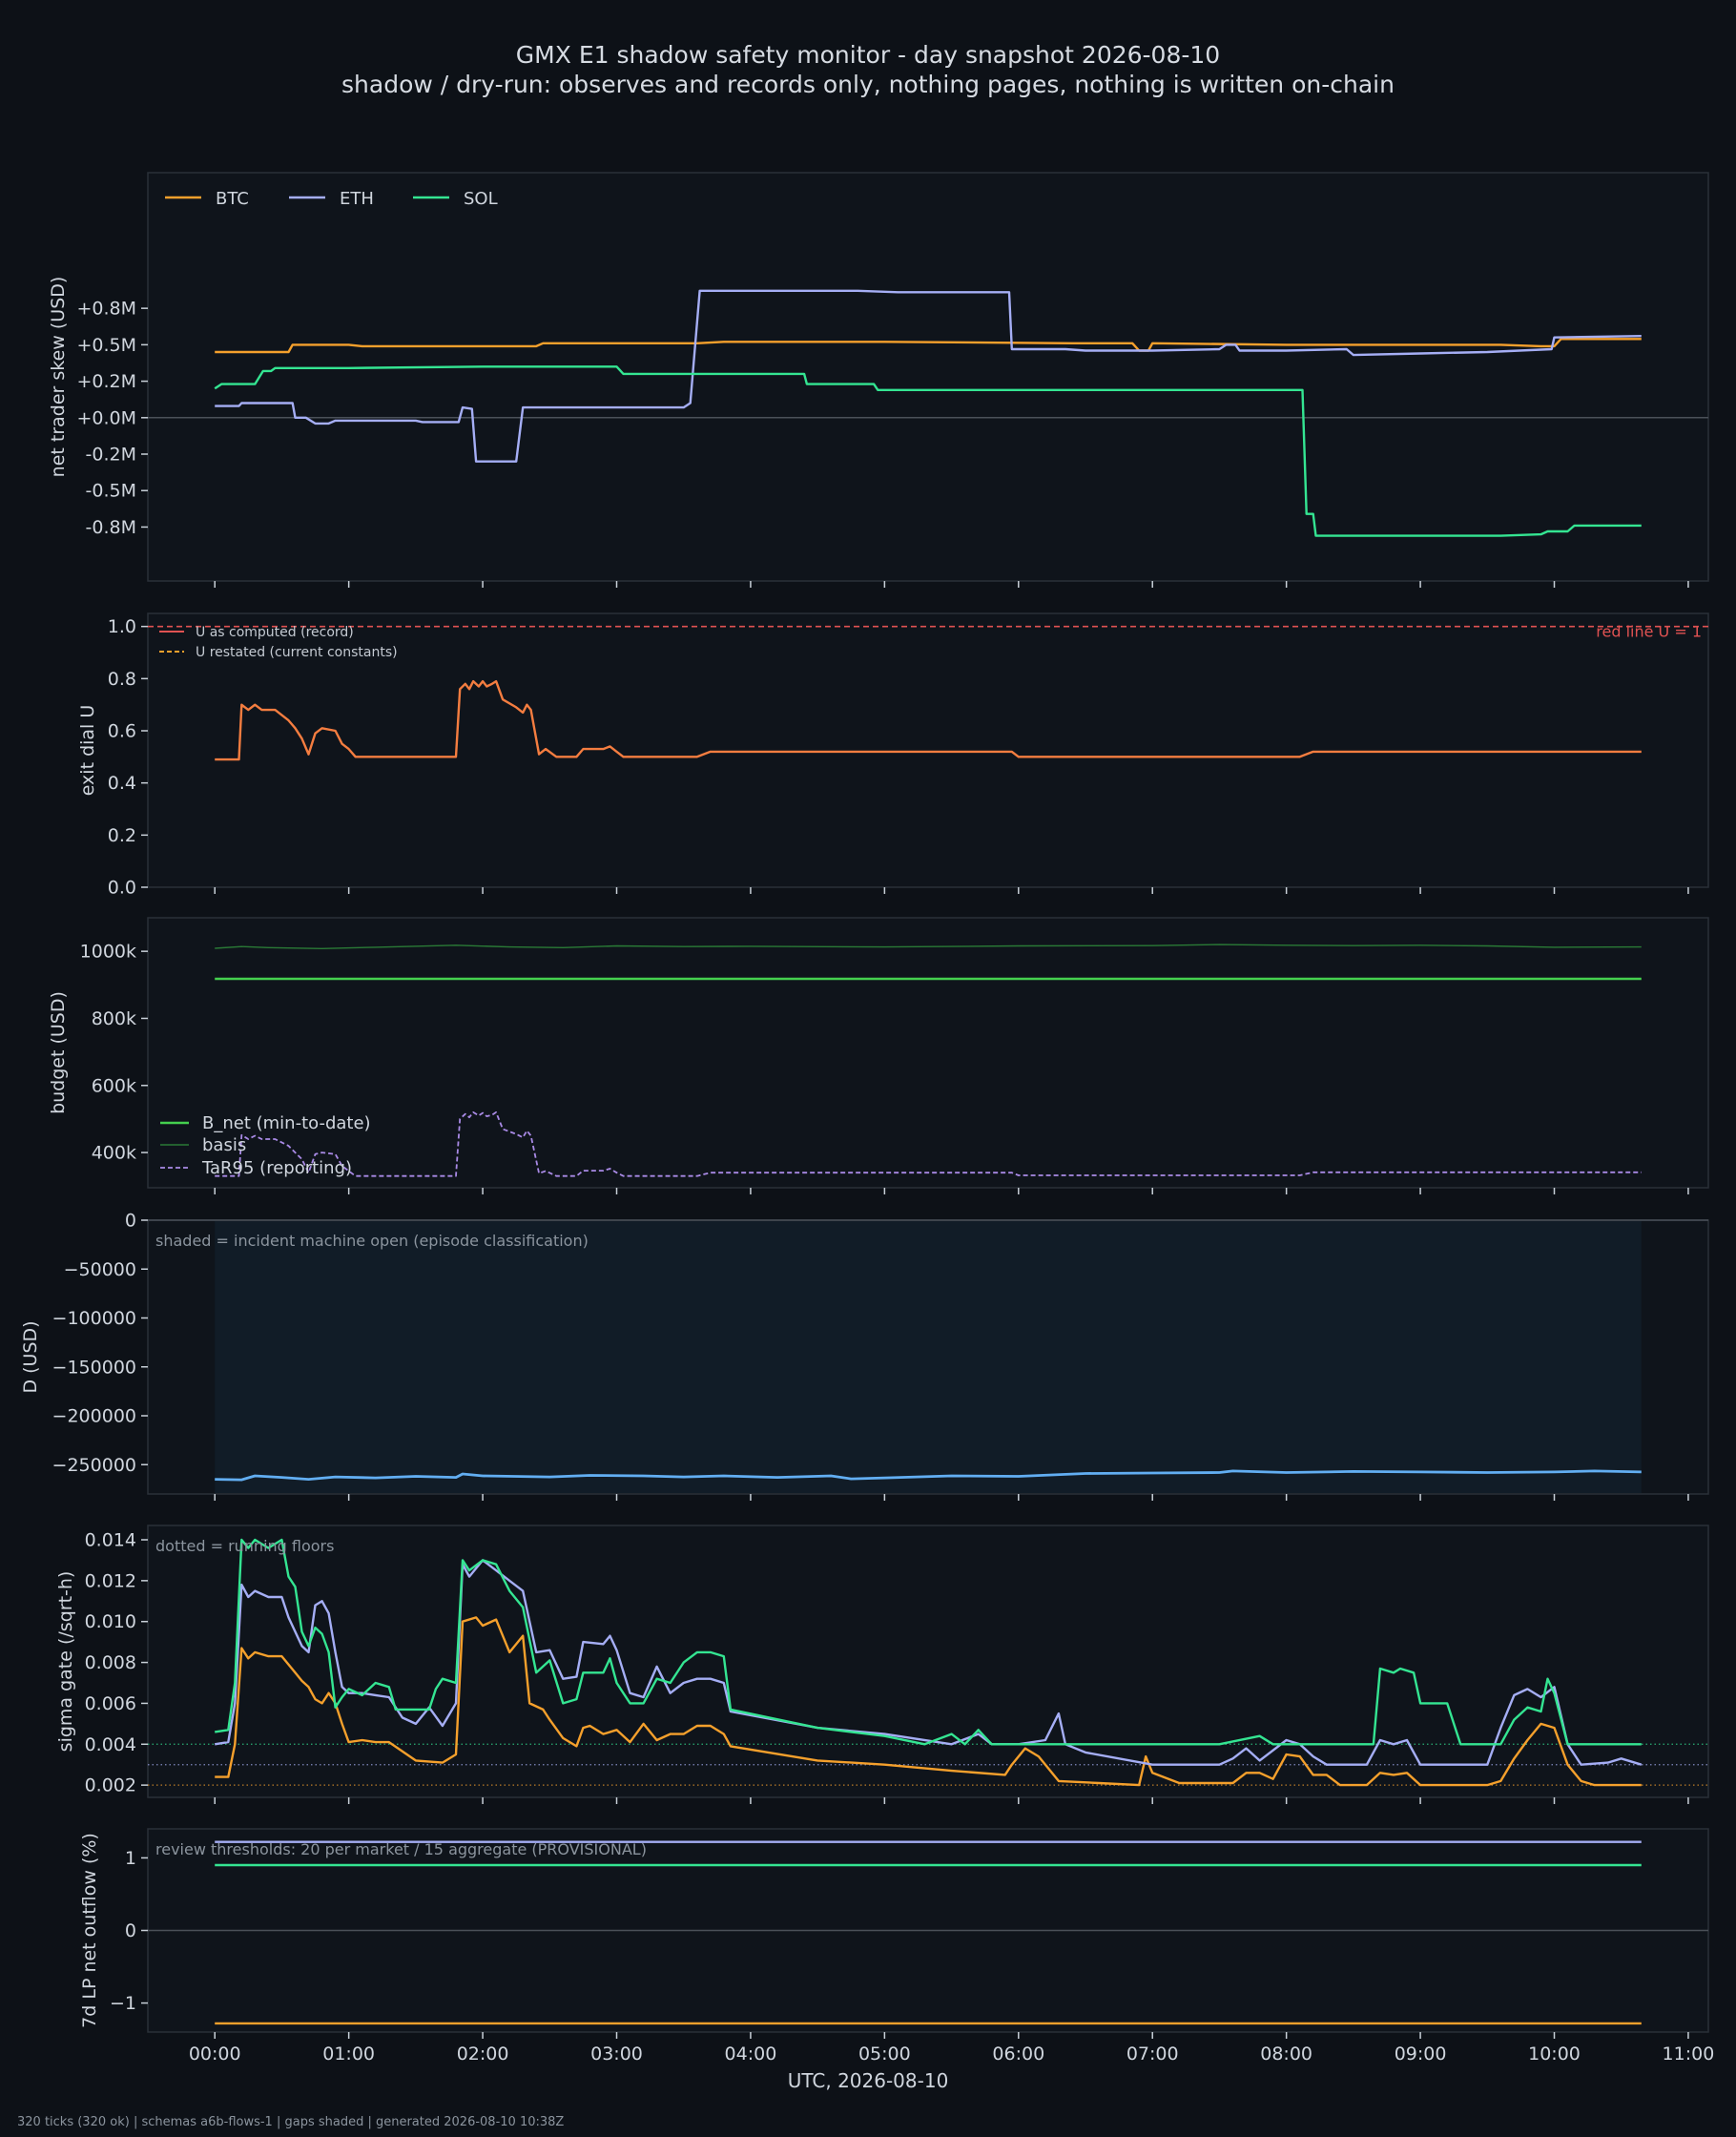  What do you see at coordinates (58, 1052) in the screenshot?
I see `y-axis-label-budget: budget (USD)` at bounding box center [58, 1052].